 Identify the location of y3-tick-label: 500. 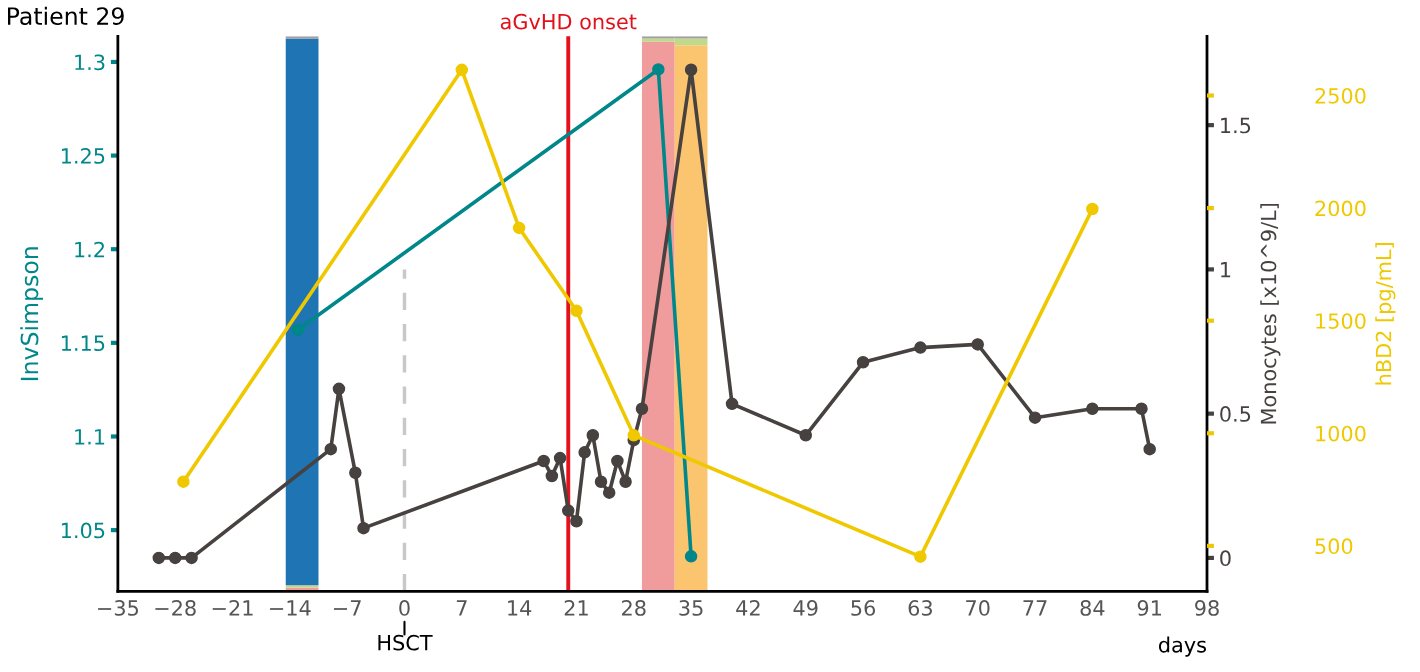
(1334, 546).